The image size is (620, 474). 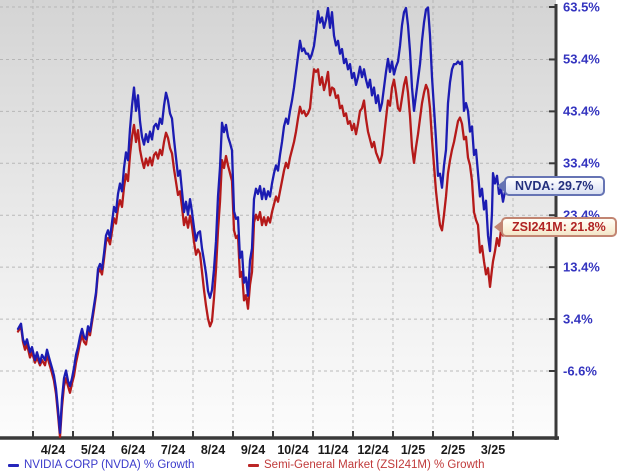 I want to click on x-tick-label: 11/24, so click(x=333, y=450).